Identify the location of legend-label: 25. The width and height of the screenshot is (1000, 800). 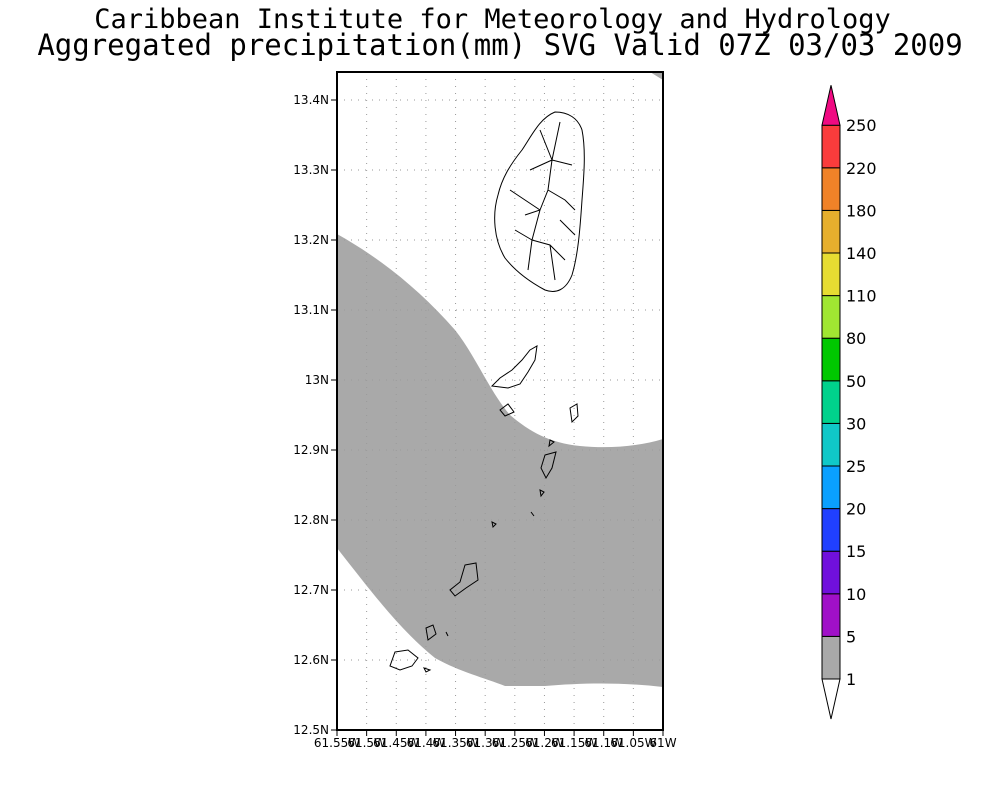
(856, 466).